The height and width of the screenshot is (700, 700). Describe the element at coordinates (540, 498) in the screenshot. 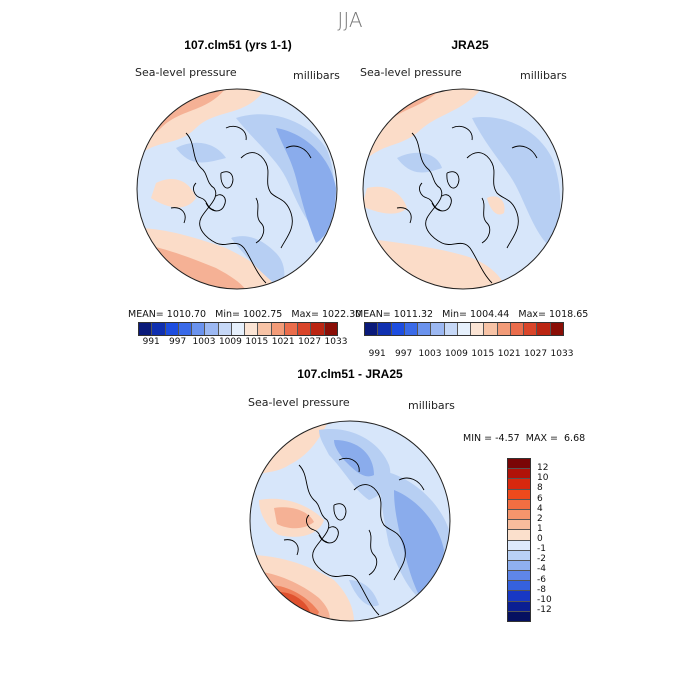

I see `colorbar-tick-label: 6` at that location.